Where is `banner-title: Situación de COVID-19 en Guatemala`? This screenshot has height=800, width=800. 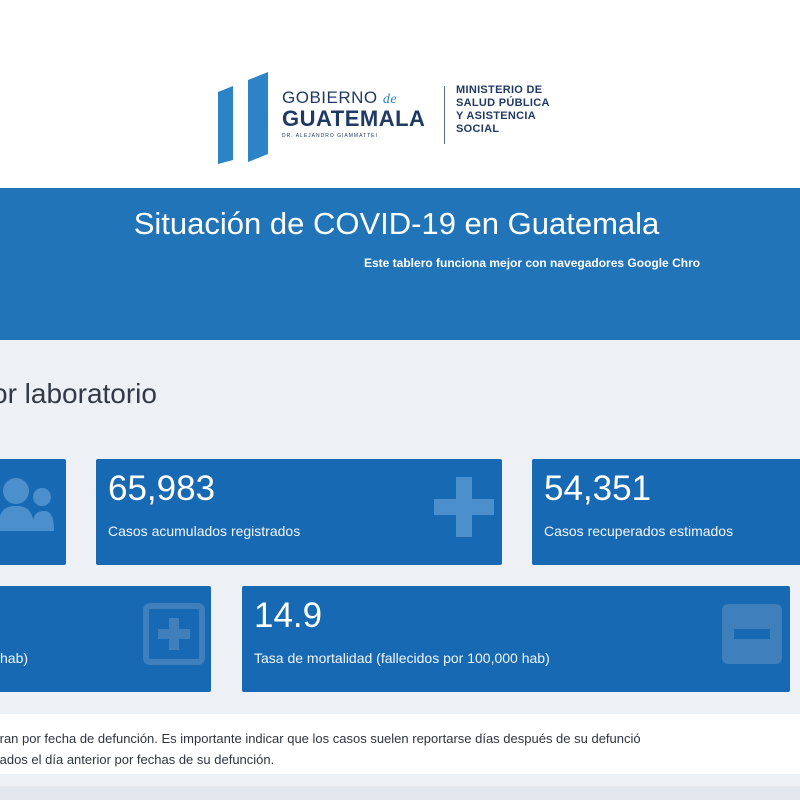 banner-title: Situación de COVID-19 en Guatemala is located at coordinates (396, 223).